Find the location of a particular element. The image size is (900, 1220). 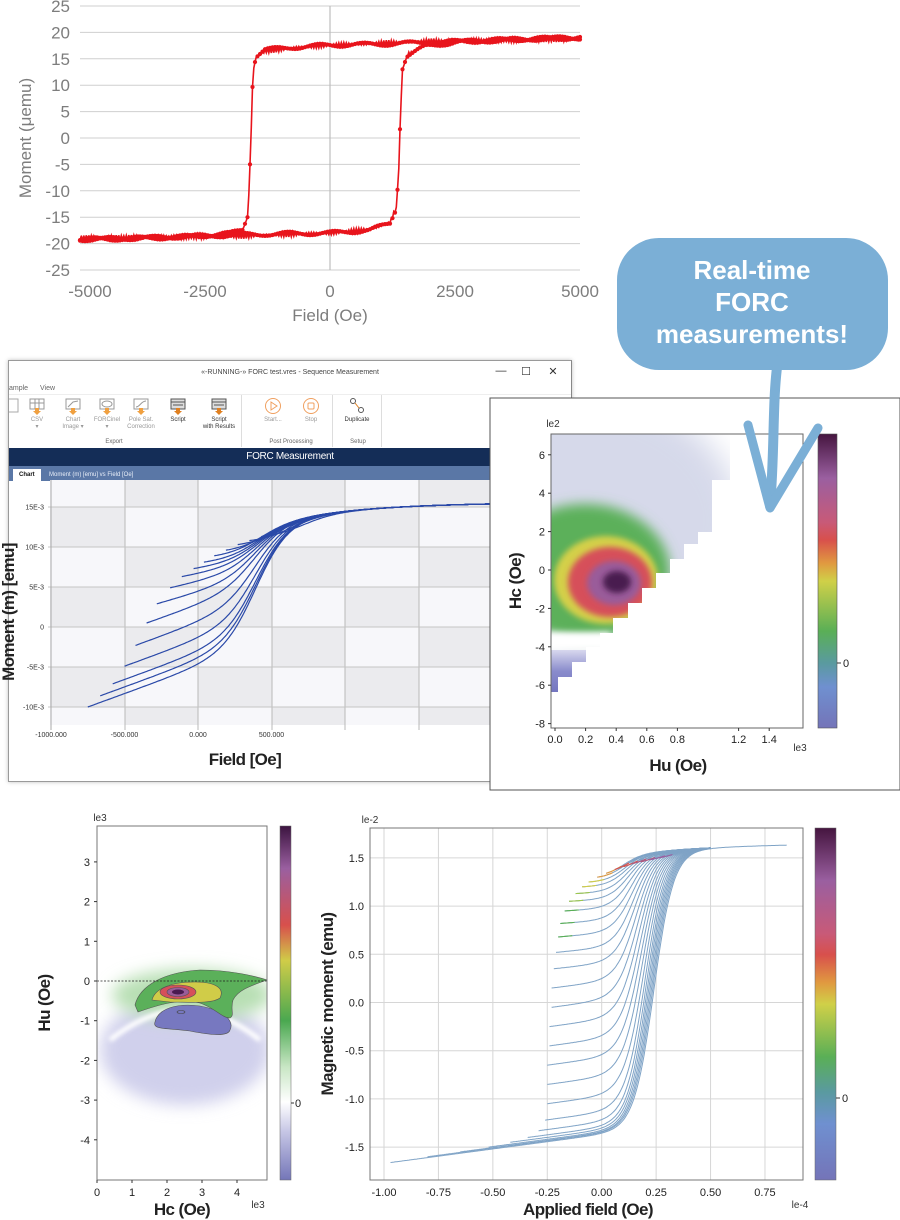

plot-frame is located at coordinates (586, 1004).